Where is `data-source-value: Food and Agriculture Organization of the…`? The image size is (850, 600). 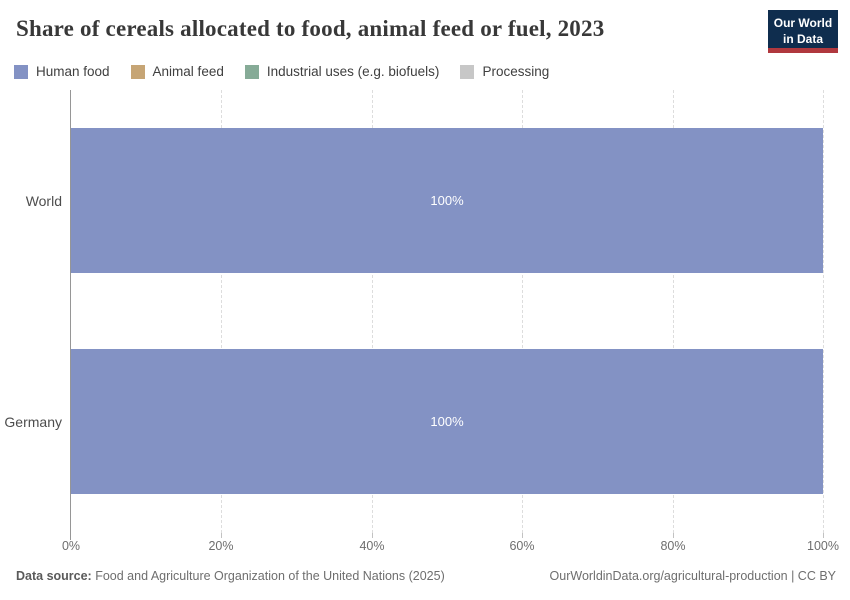 data-source-value: Food and Agriculture Organization of the… is located at coordinates (270, 576).